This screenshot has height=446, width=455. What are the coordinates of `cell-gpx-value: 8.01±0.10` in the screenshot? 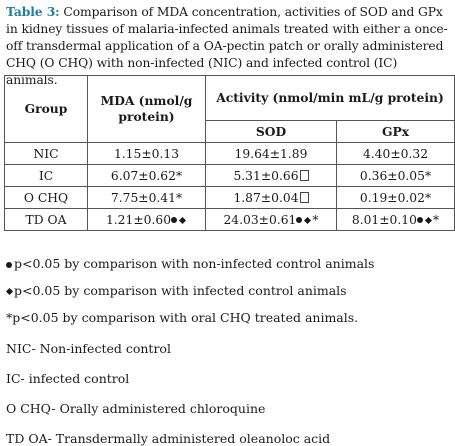 It's located at (384, 219).